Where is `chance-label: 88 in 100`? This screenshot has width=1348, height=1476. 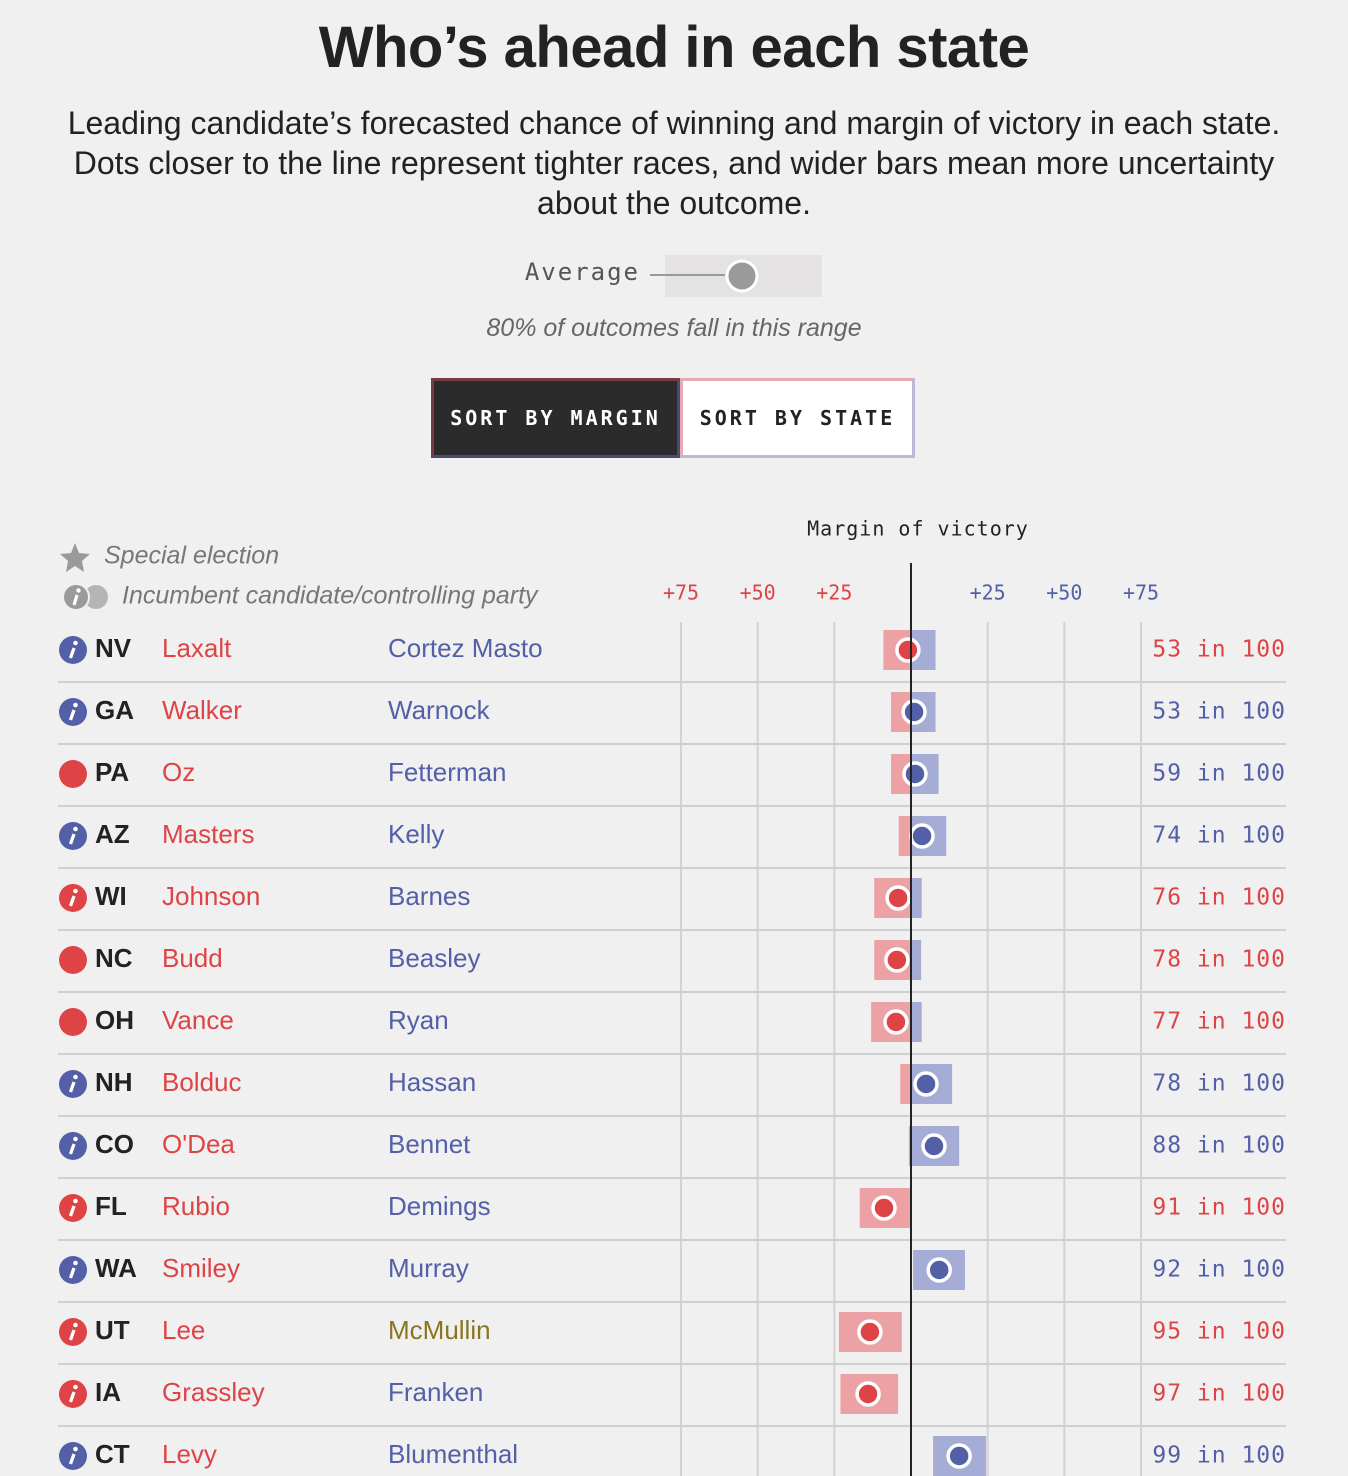
chance-label: 88 in 100 is located at coordinates (1219, 1146).